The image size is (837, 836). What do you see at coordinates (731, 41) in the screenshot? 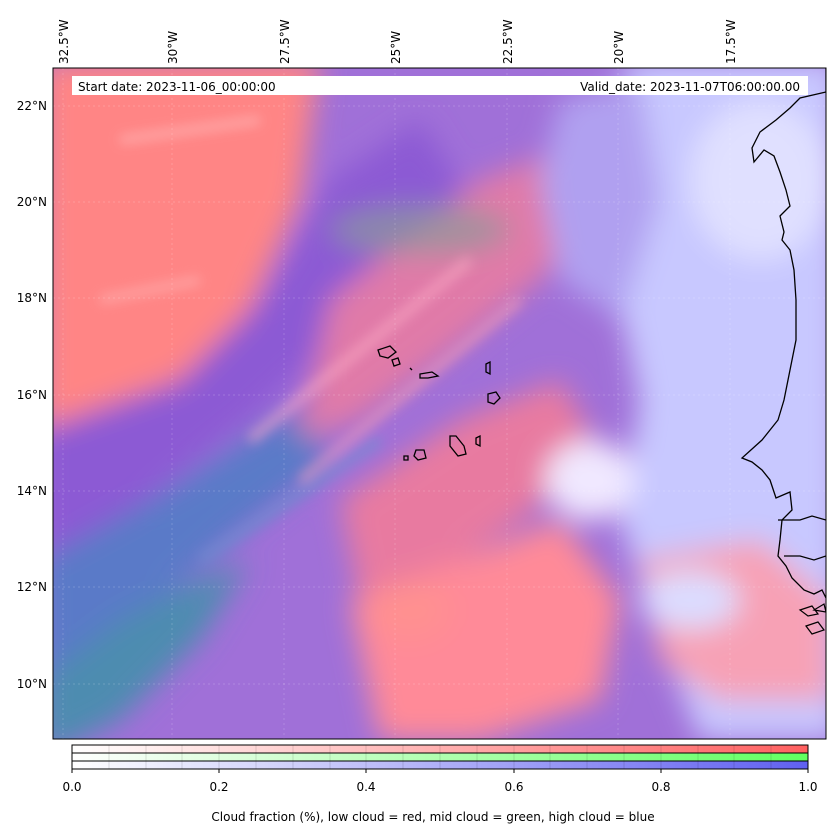
I see `lon-label-17-5w: 17.5°W` at bounding box center [731, 41].